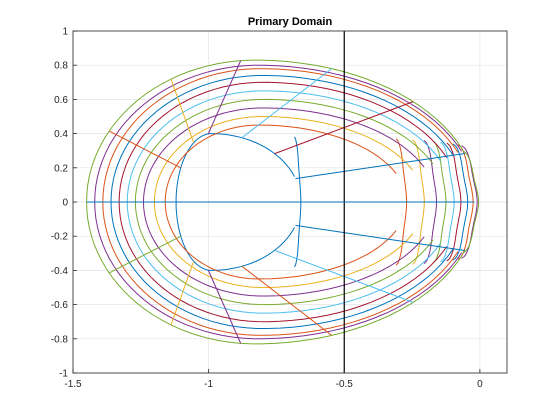 The image size is (560, 420). Describe the element at coordinates (61, 168) in the screenshot. I see `y-tick-label: 0.2` at that location.